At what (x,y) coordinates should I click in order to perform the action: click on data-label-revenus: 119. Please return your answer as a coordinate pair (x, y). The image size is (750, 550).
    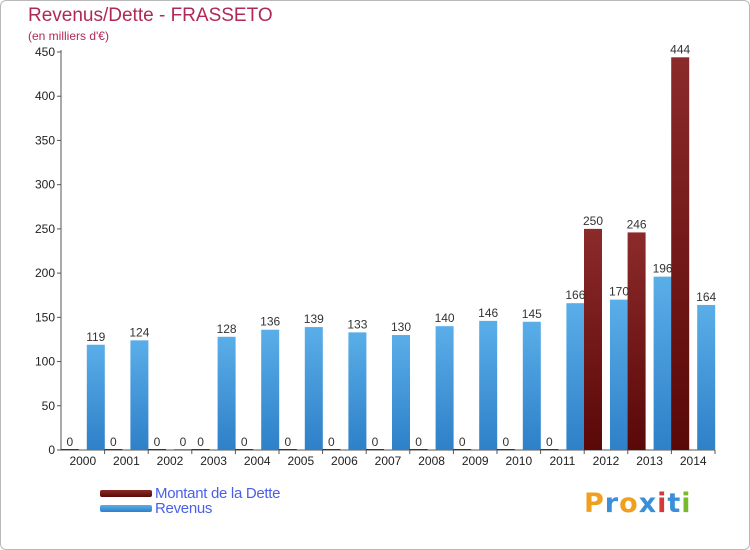
    Looking at the image, I should click on (95, 337).